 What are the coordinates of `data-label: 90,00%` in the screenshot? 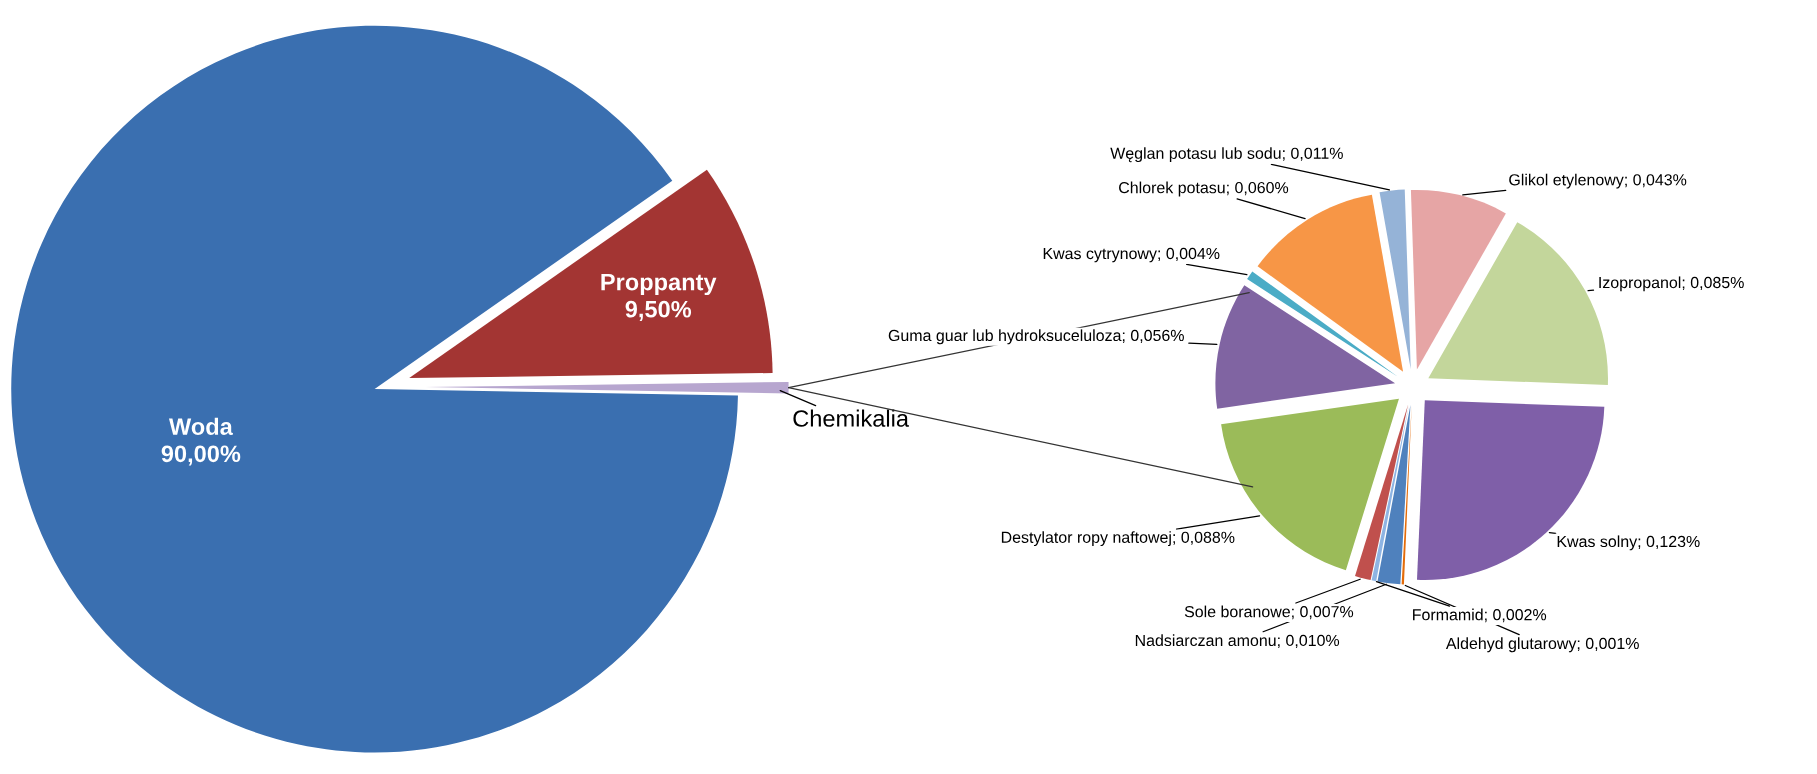 It's located at (201, 455).